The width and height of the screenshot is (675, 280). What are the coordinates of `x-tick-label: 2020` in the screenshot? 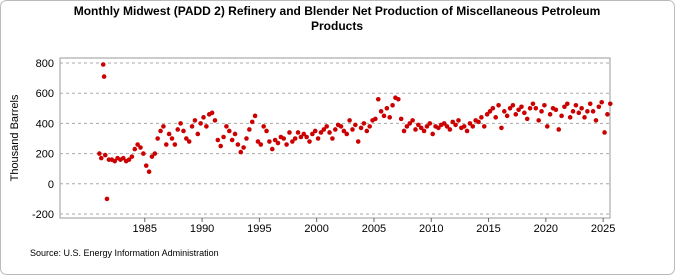 It's located at (546, 229).